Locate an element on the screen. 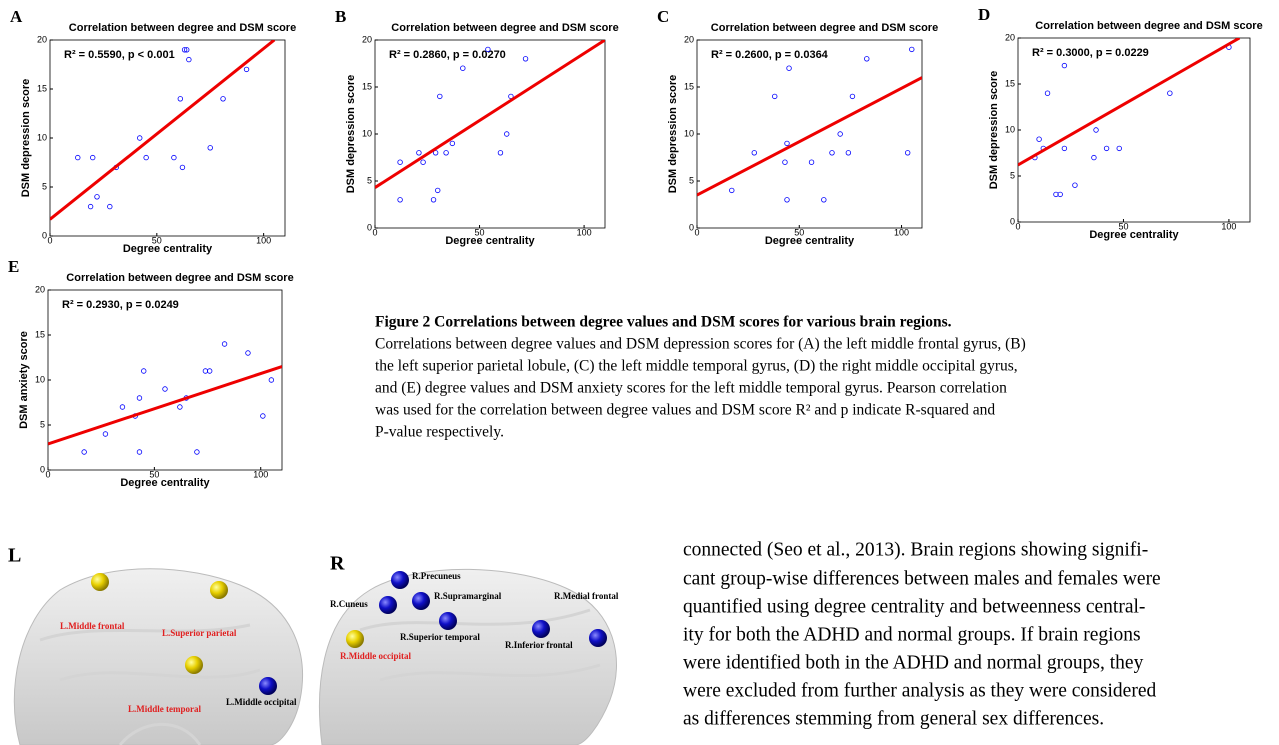 The image size is (1279, 745). region-label: L.Middle temporal is located at coordinates (164, 709).